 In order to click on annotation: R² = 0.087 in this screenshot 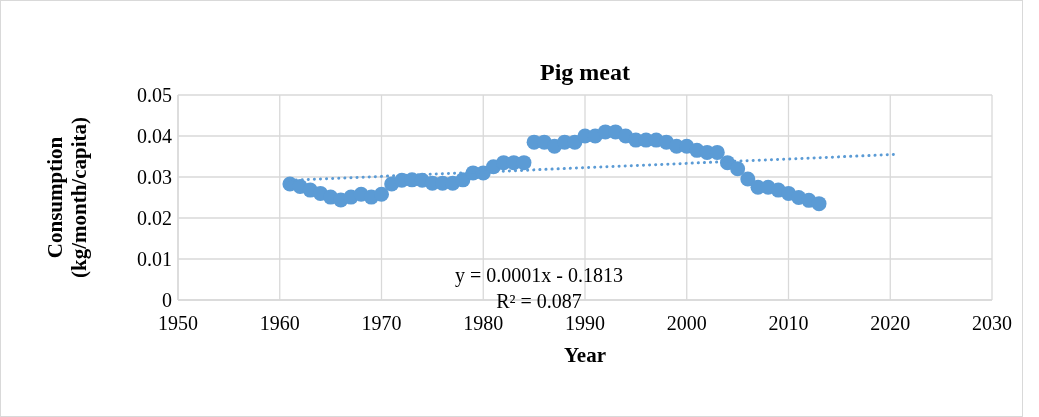, I will do `click(539, 301)`.